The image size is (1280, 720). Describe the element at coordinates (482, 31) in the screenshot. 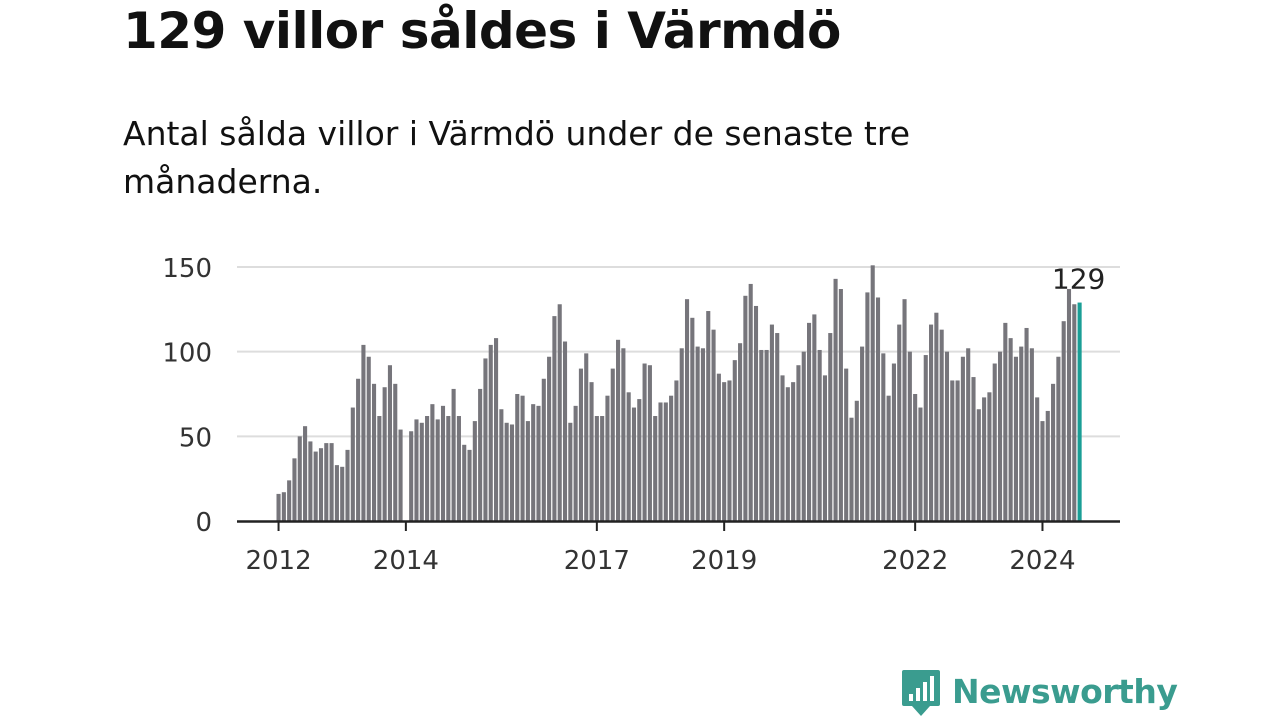

I see `chart-title: 129 villor såldes i Värmdö` at that location.